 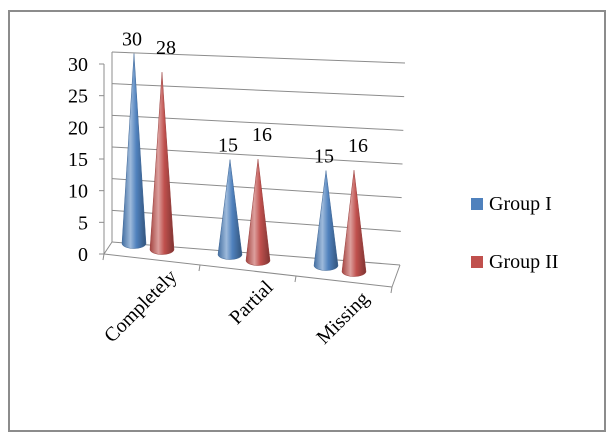 What do you see at coordinates (132, 40) in the screenshot?
I see `data-label: 30` at bounding box center [132, 40].